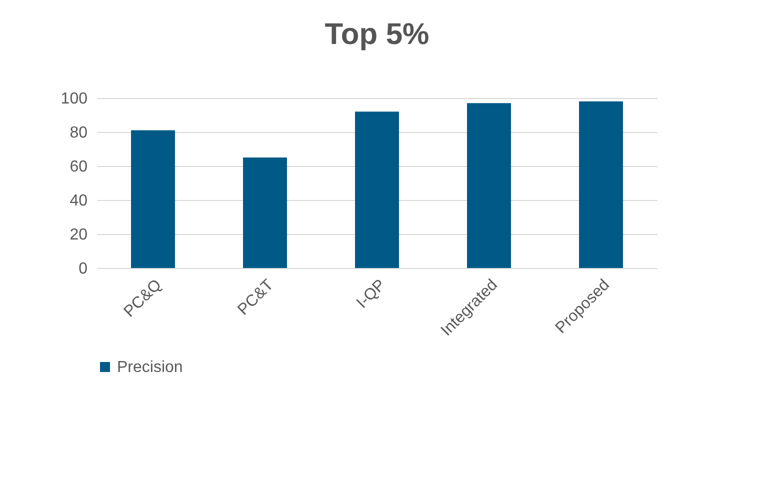 This screenshot has height=486, width=769. What do you see at coordinates (83, 269) in the screenshot?
I see `y-tick-label: 0` at bounding box center [83, 269].